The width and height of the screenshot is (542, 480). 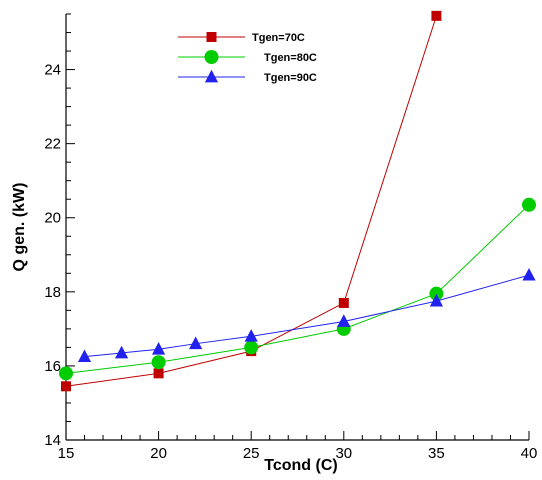 I want to click on y-tick-label: 20, so click(x=52, y=218).